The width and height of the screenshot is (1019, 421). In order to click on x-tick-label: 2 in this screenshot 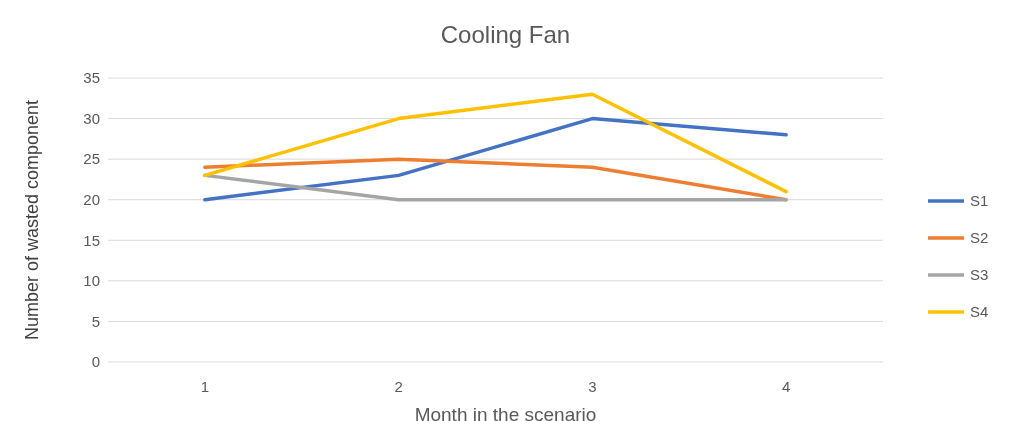, I will do `click(398, 386)`.